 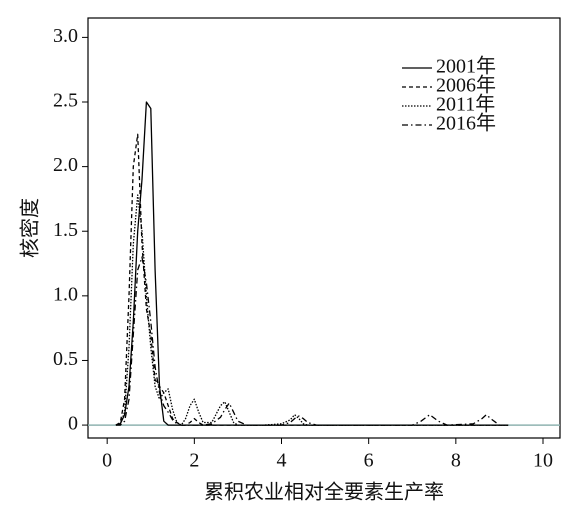 What do you see at coordinates (65, 230) in the screenshot?
I see `y-tick-label: 1.5` at bounding box center [65, 230].